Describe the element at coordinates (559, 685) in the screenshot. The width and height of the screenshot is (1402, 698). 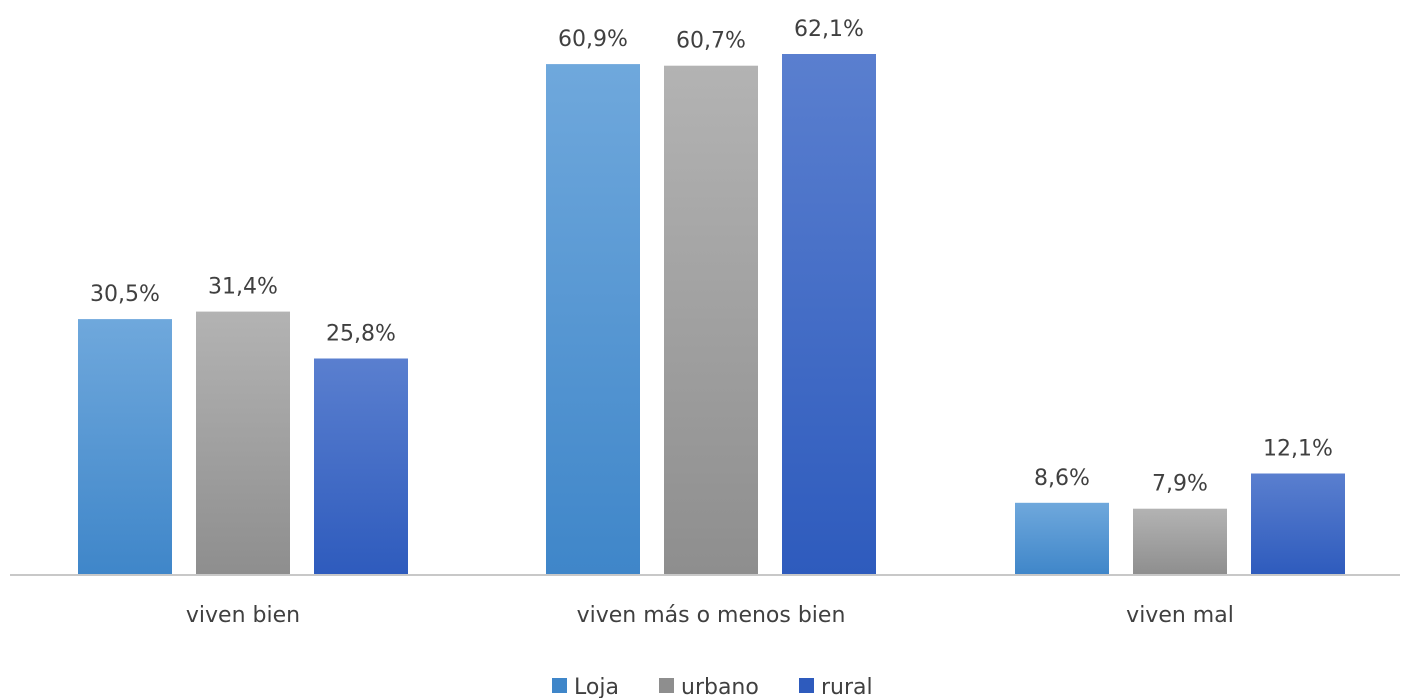
I see `legend-swatch-loja` at that location.